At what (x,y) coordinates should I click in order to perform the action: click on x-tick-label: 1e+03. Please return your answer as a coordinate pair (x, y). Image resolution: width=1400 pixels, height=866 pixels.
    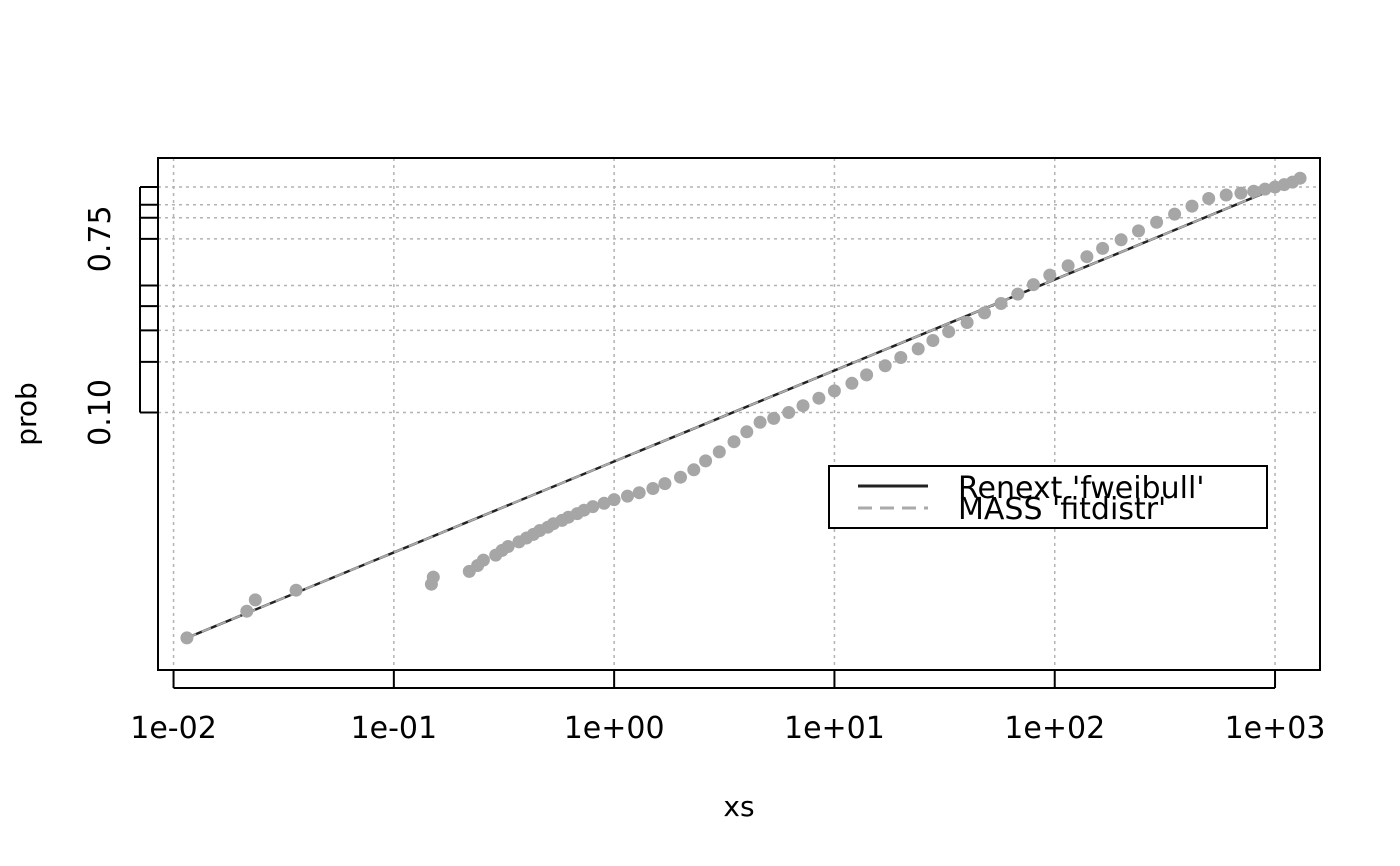
    Looking at the image, I should click on (1275, 728).